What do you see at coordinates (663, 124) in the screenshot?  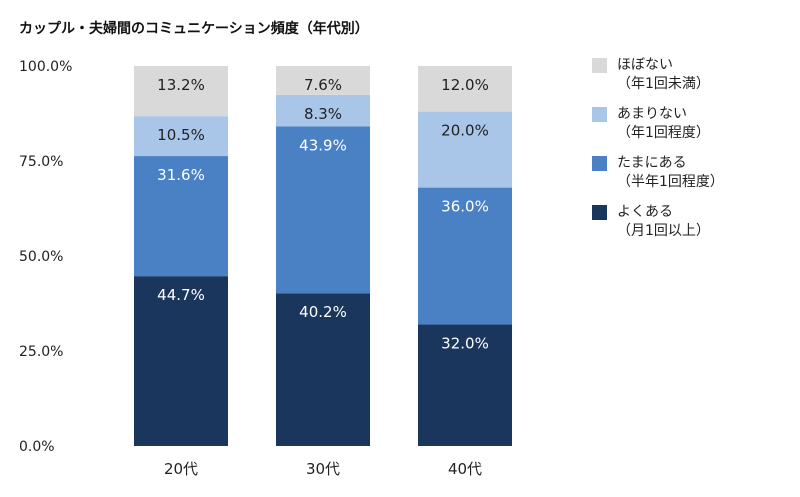 I see `legend-label: あまりない （年1回程度）` at bounding box center [663, 124].